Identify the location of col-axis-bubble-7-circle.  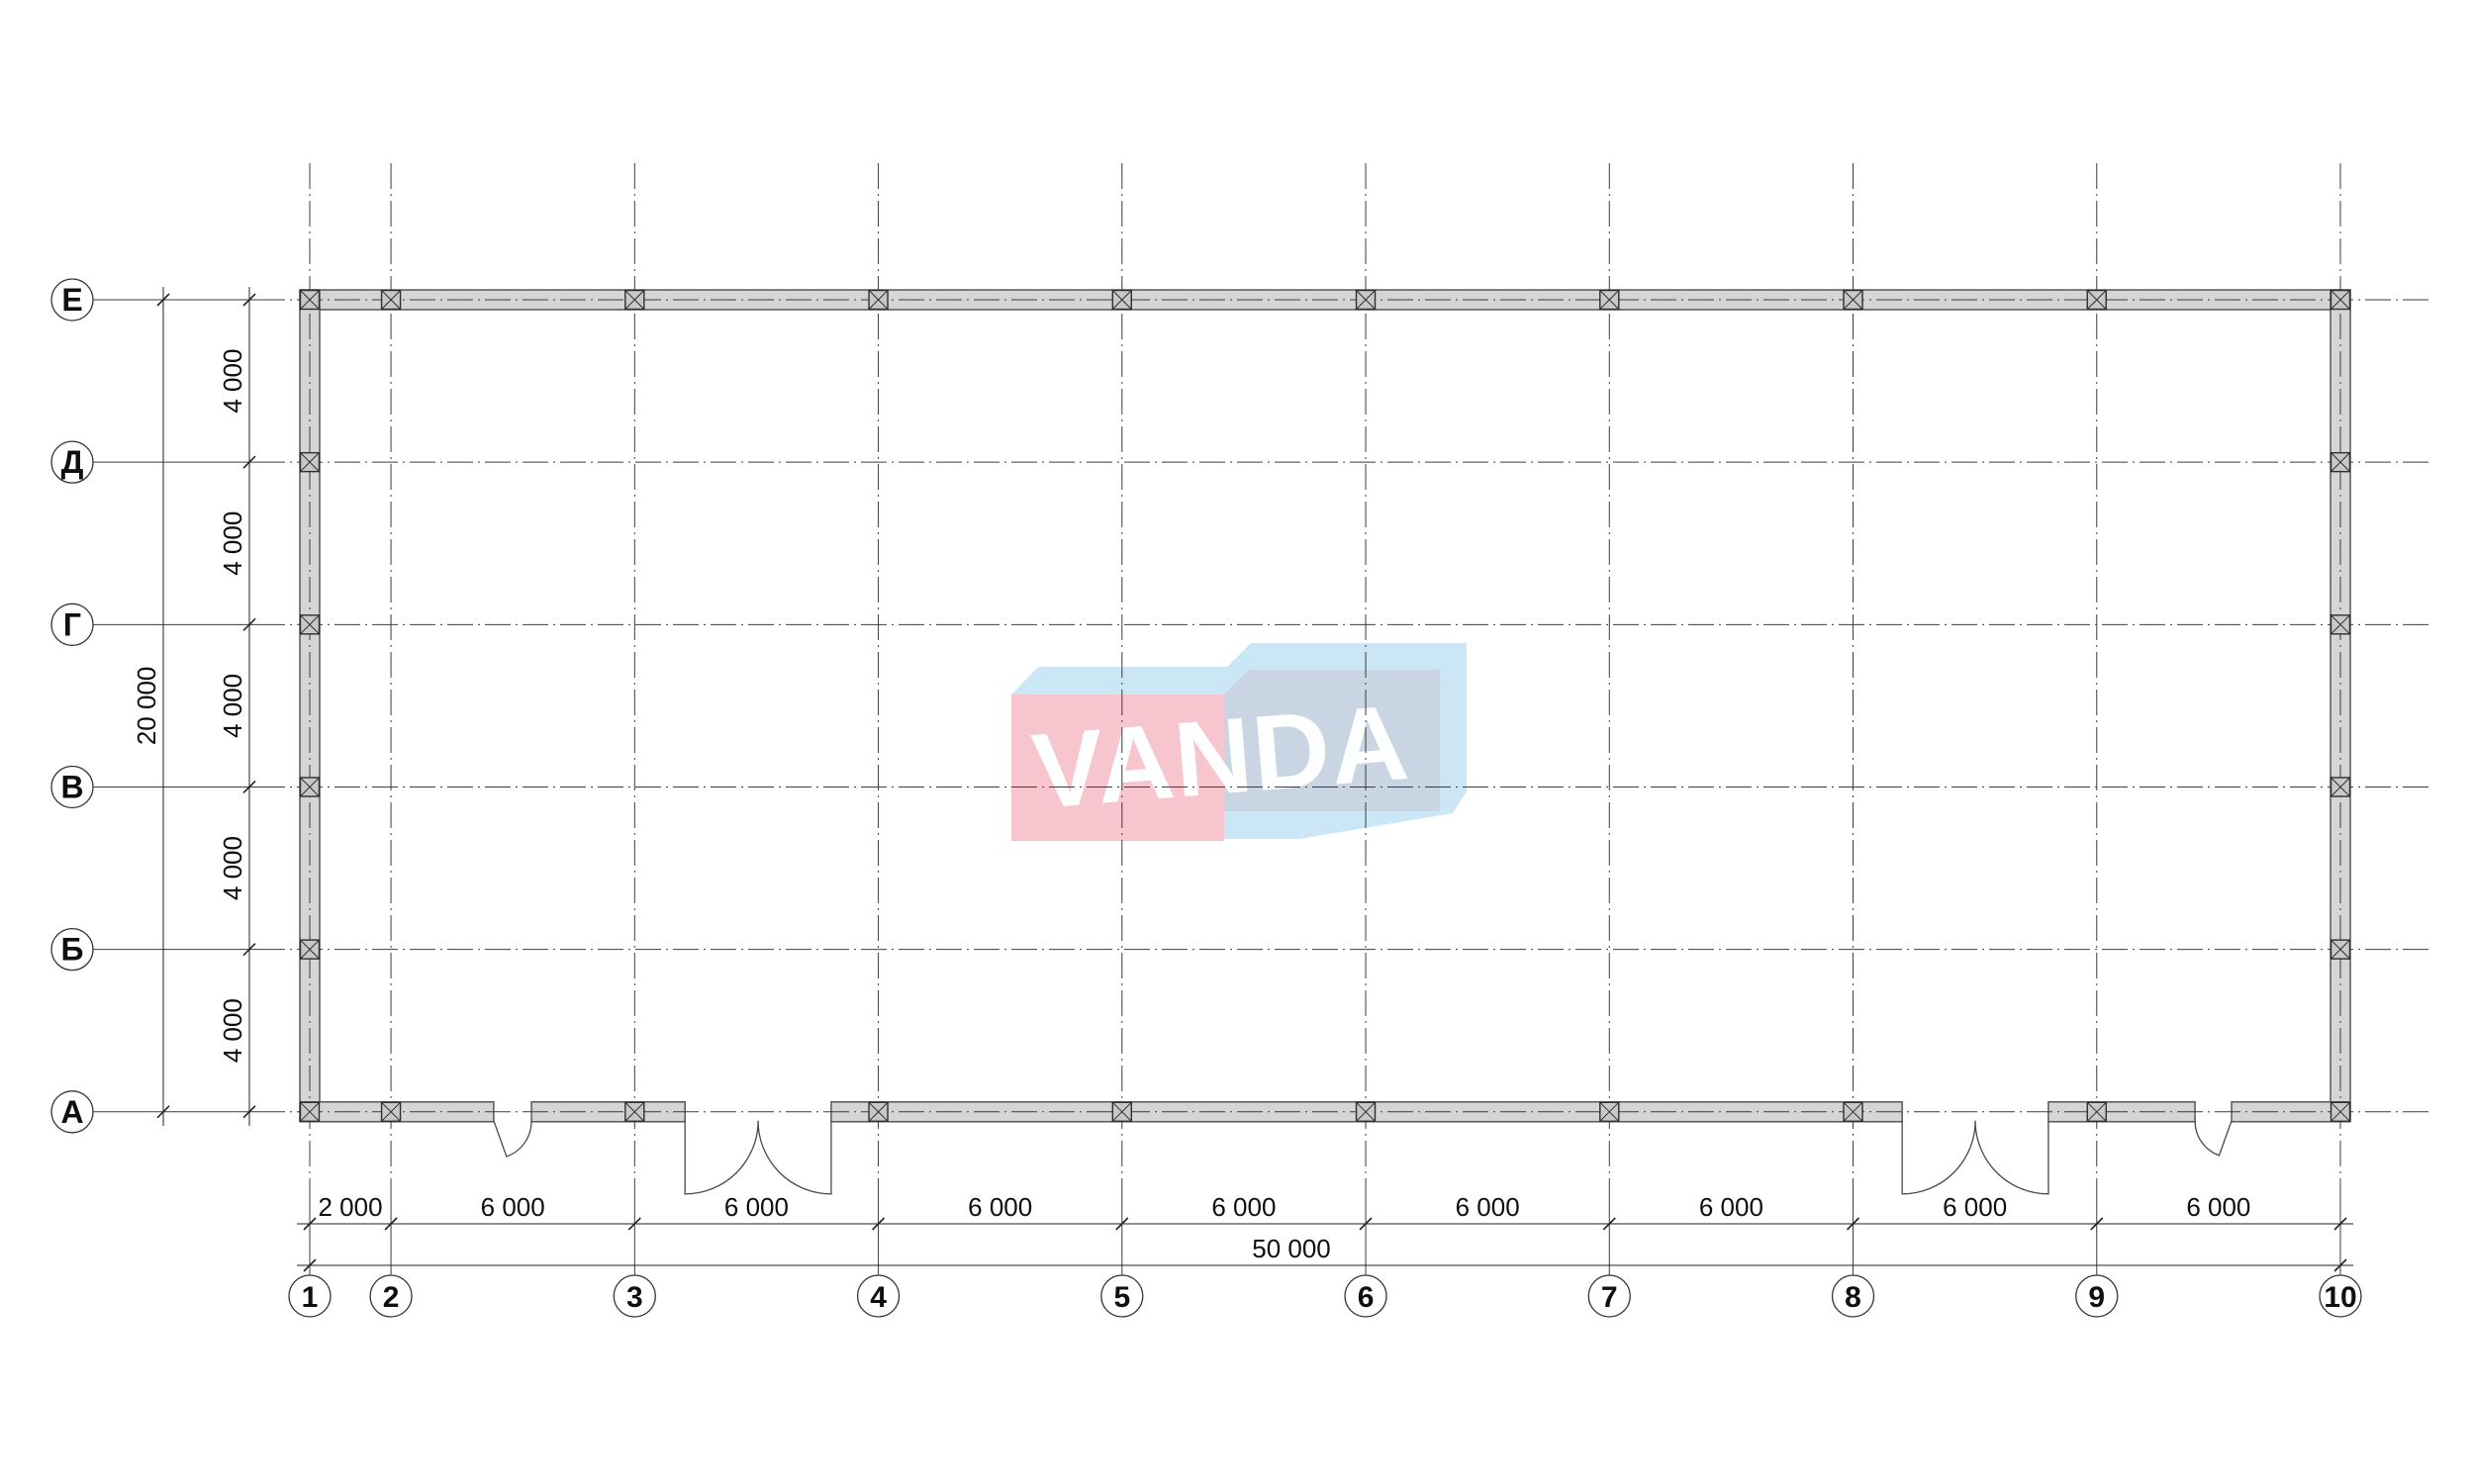
(1609, 1296).